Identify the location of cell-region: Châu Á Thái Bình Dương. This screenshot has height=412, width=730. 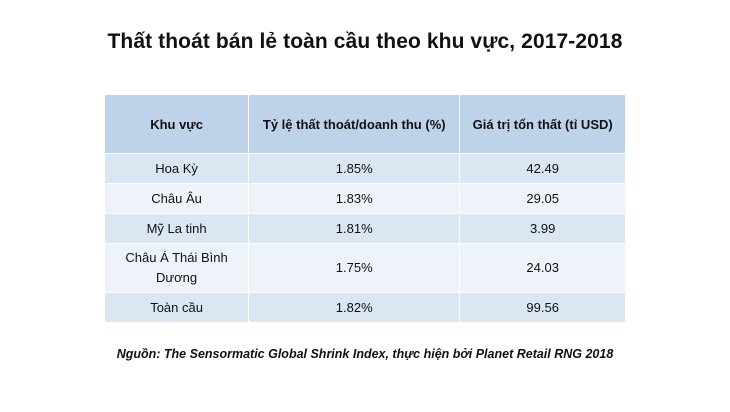
(177, 268).